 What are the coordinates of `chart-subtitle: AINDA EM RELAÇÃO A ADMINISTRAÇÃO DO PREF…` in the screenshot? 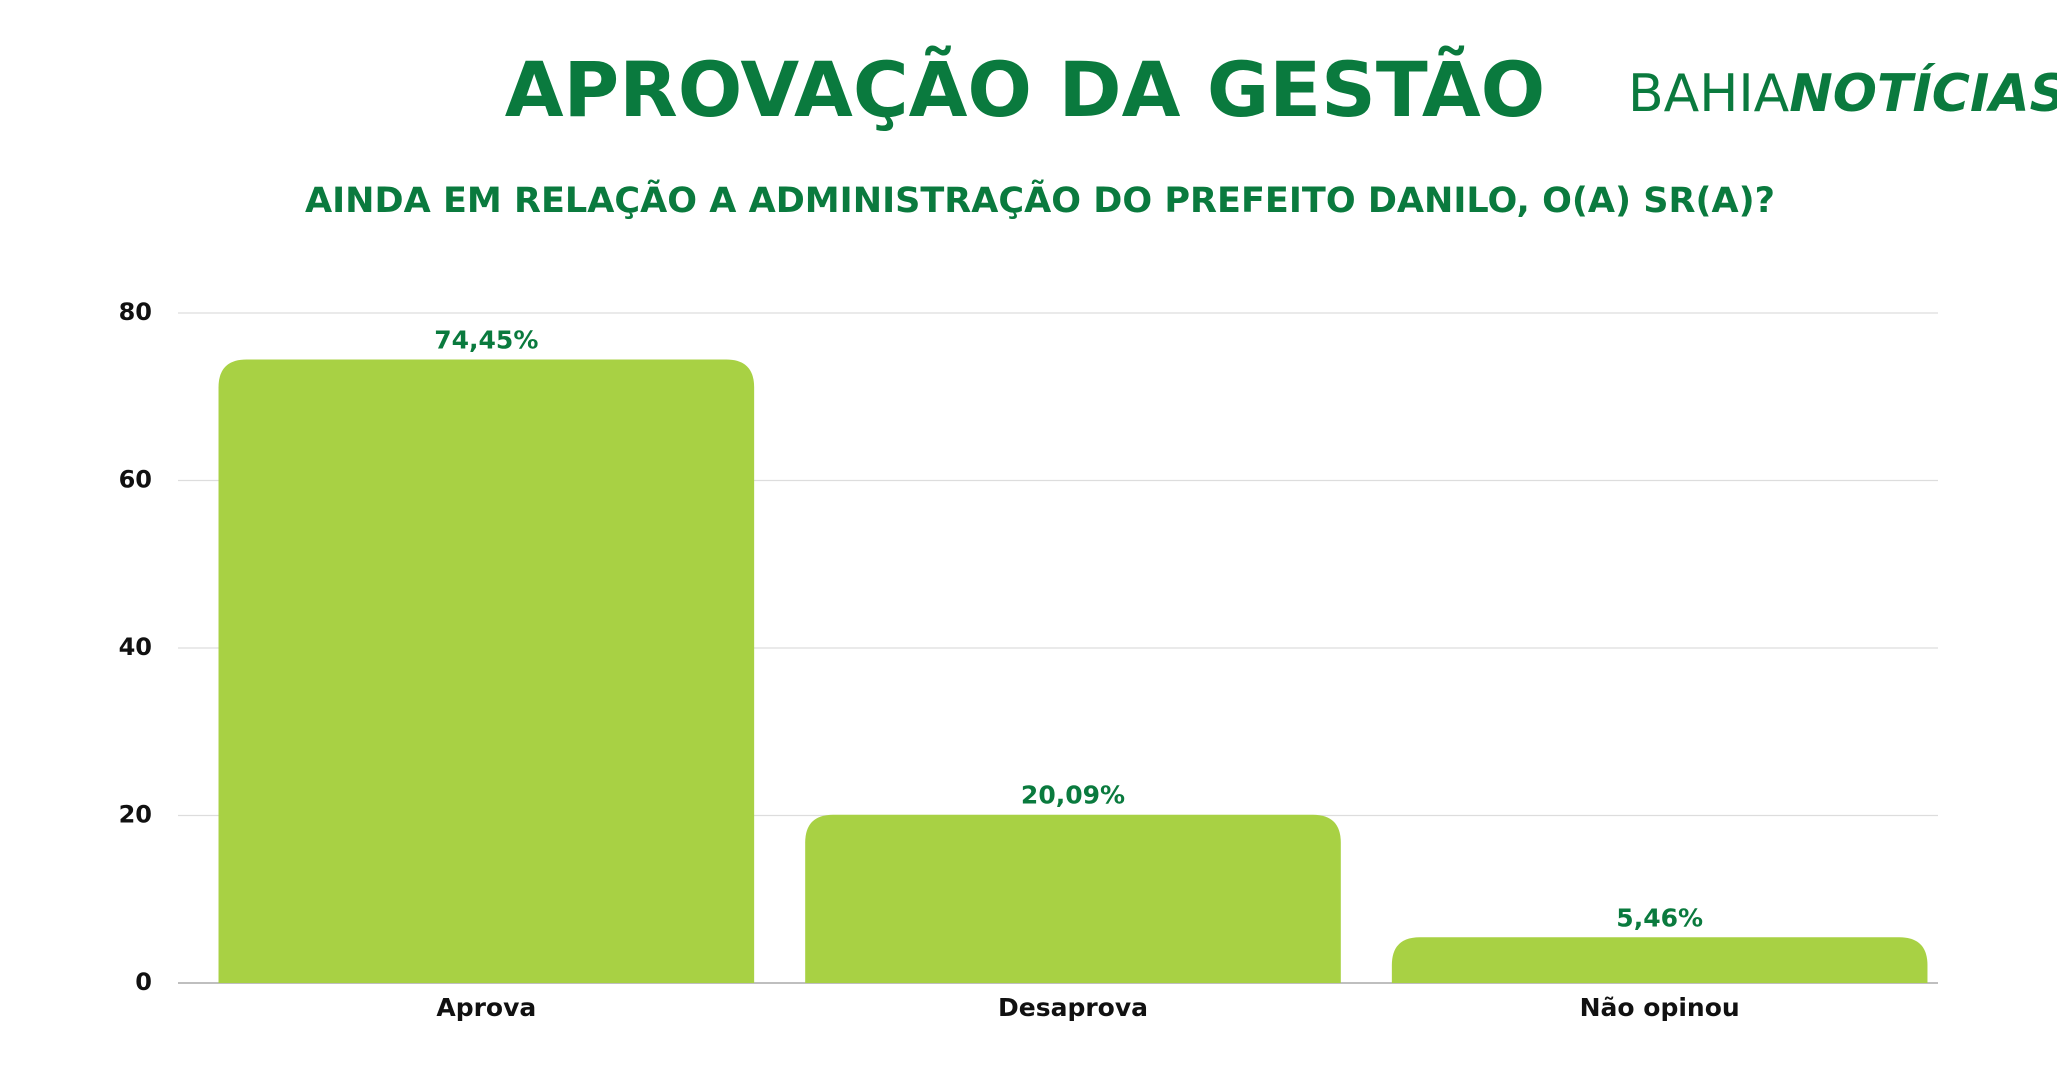 It's located at (1040, 200).